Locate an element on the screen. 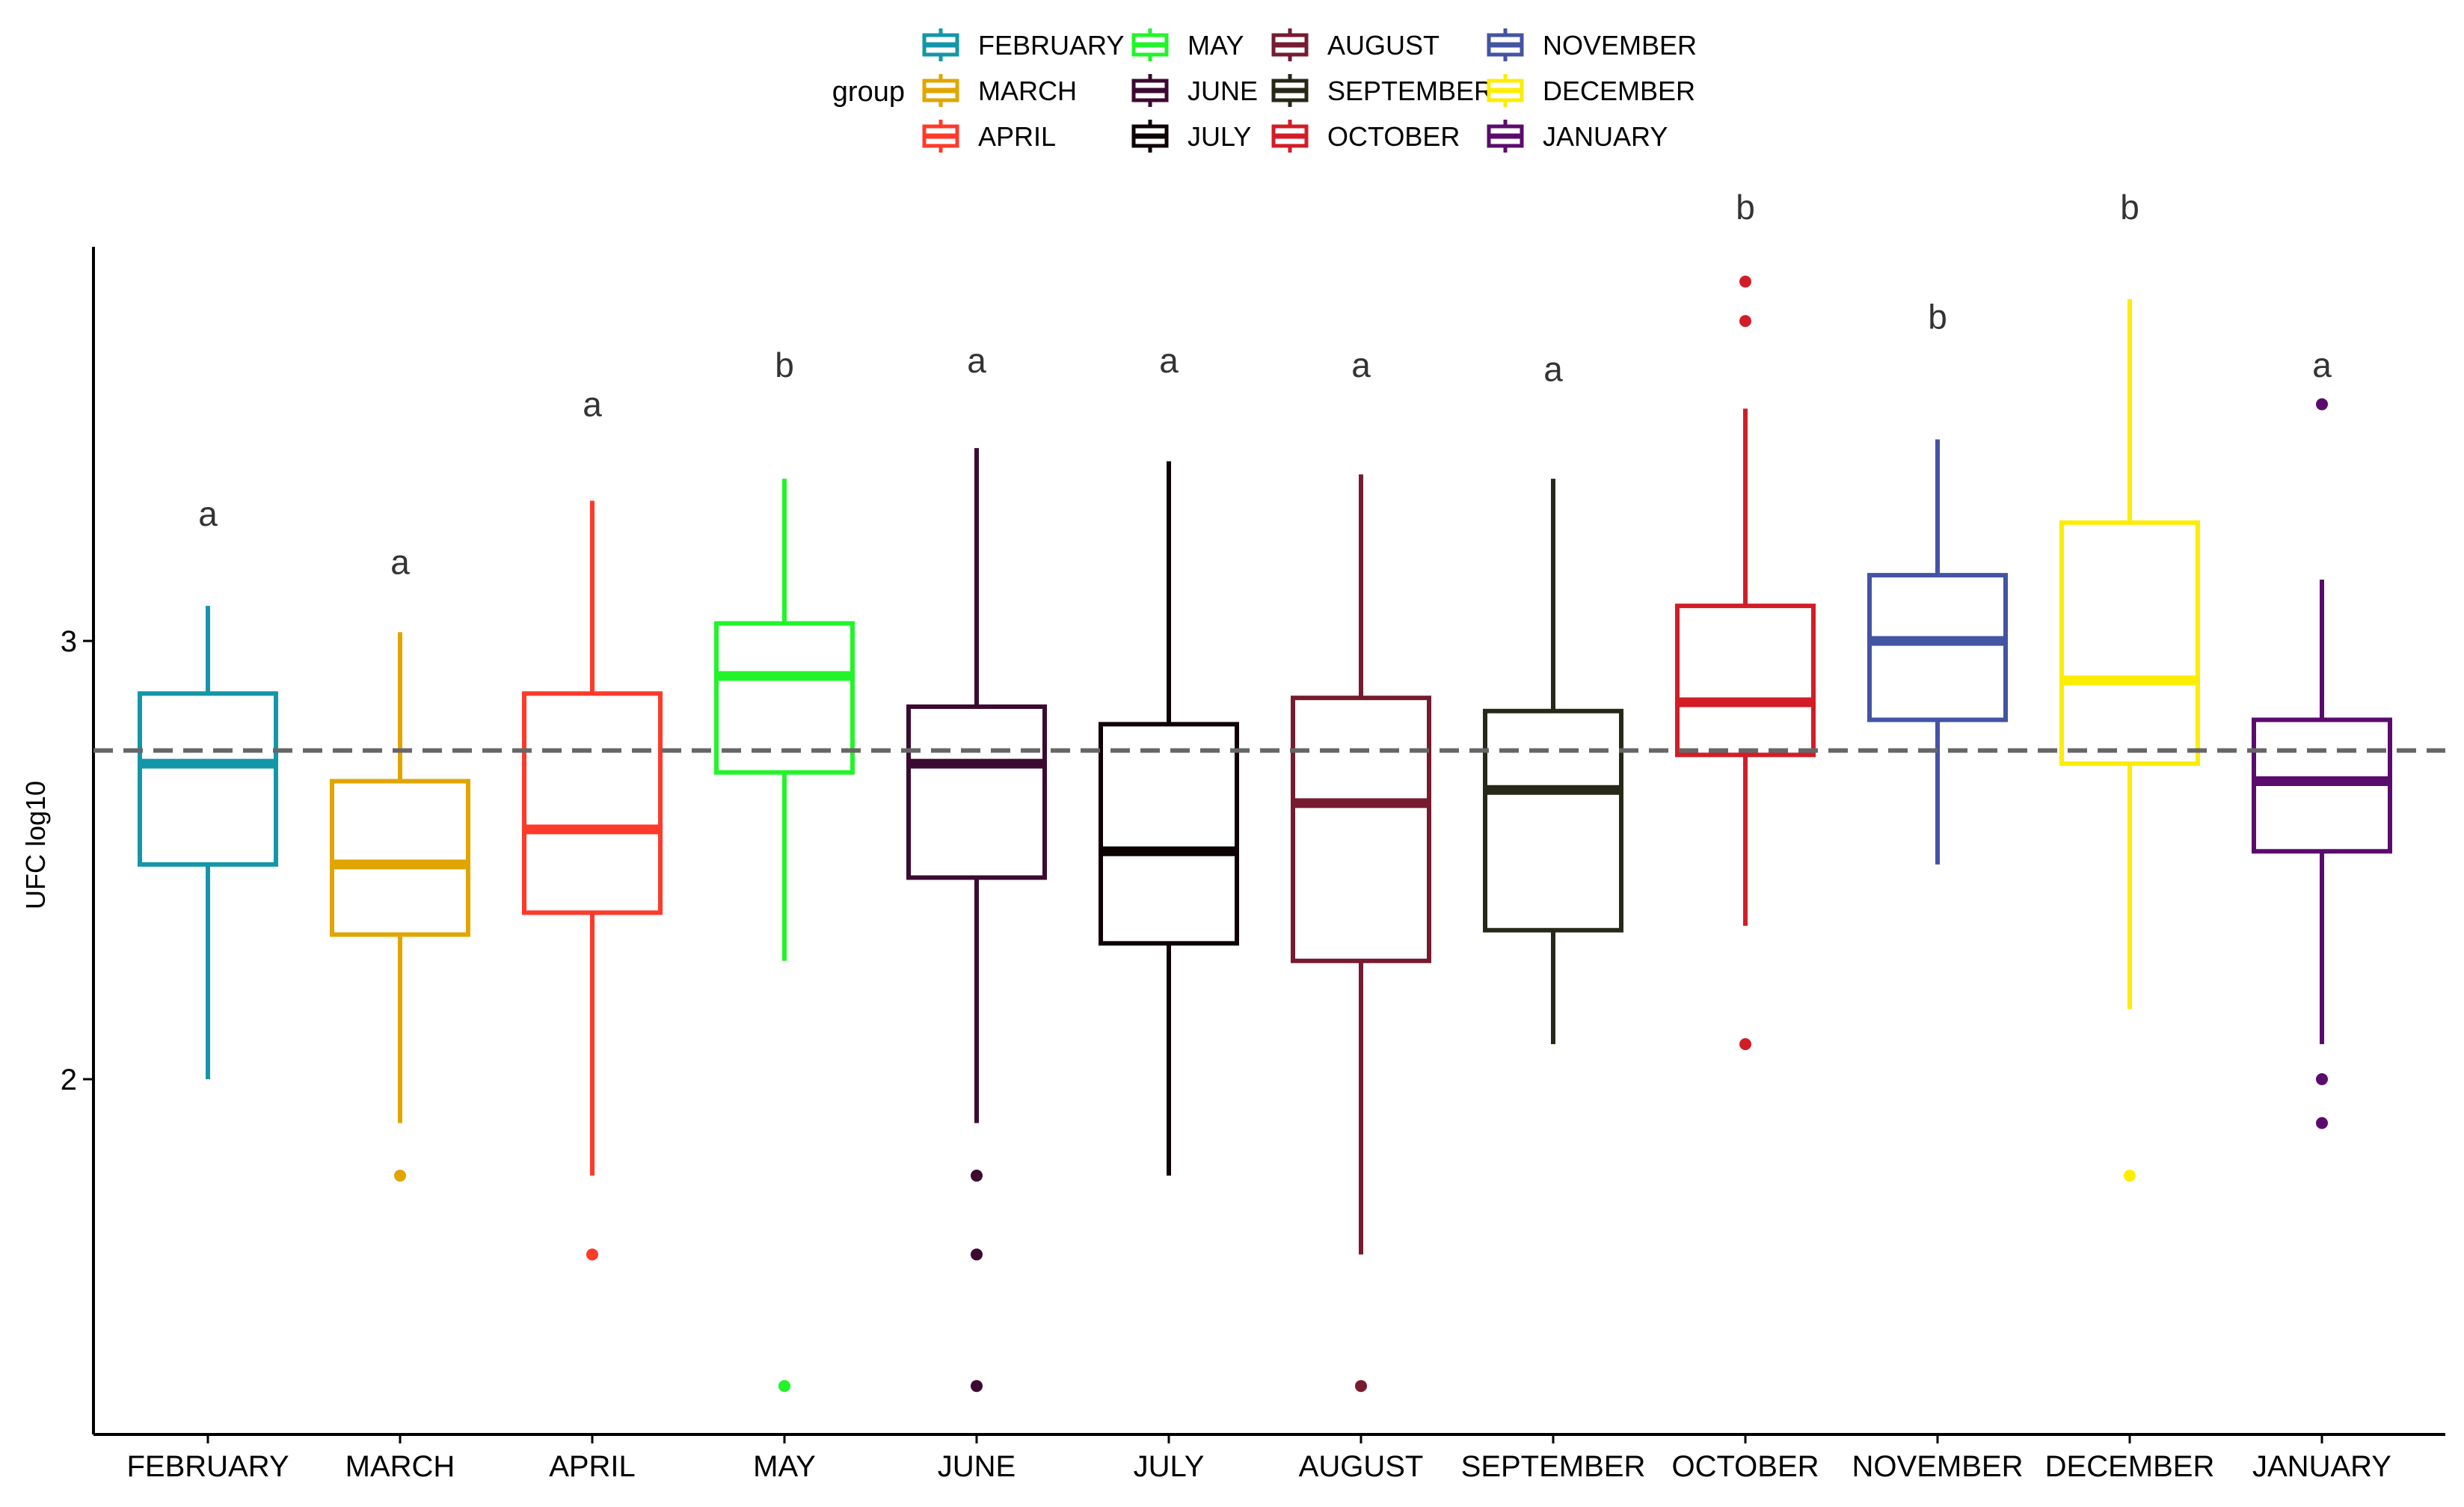 The width and height of the screenshot is (2464, 1507). x-tick-label: MAY is located at coordinates (784, 1466).